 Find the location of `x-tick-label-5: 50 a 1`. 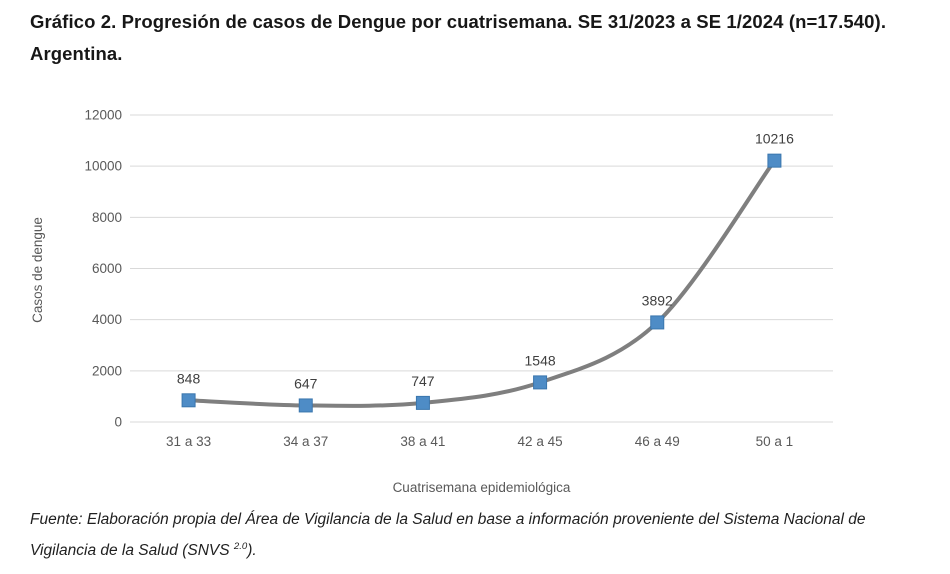

x-tick-label-5: 50 a 1 is located at coordinates (775, 441).